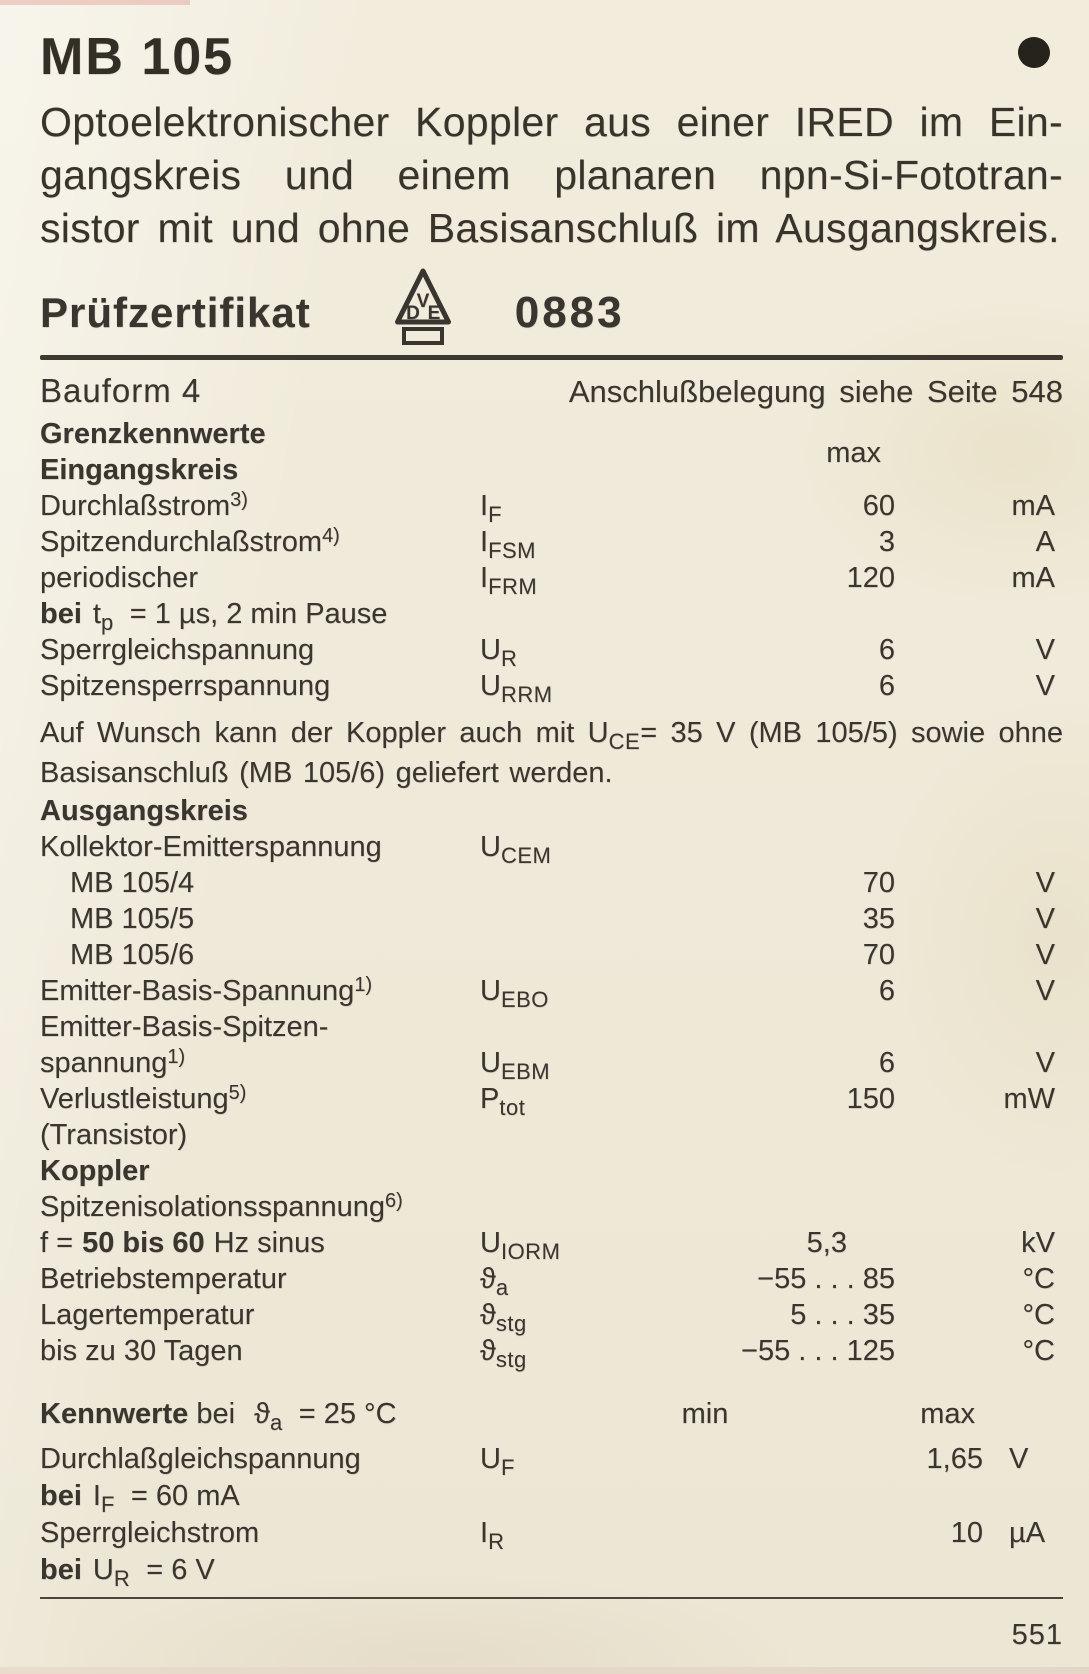 The image size is (1089, 1674). Describe the element at coordinates (147, 1315) in the screenshot. I see `row-label: Lagertemperatur` at that location.